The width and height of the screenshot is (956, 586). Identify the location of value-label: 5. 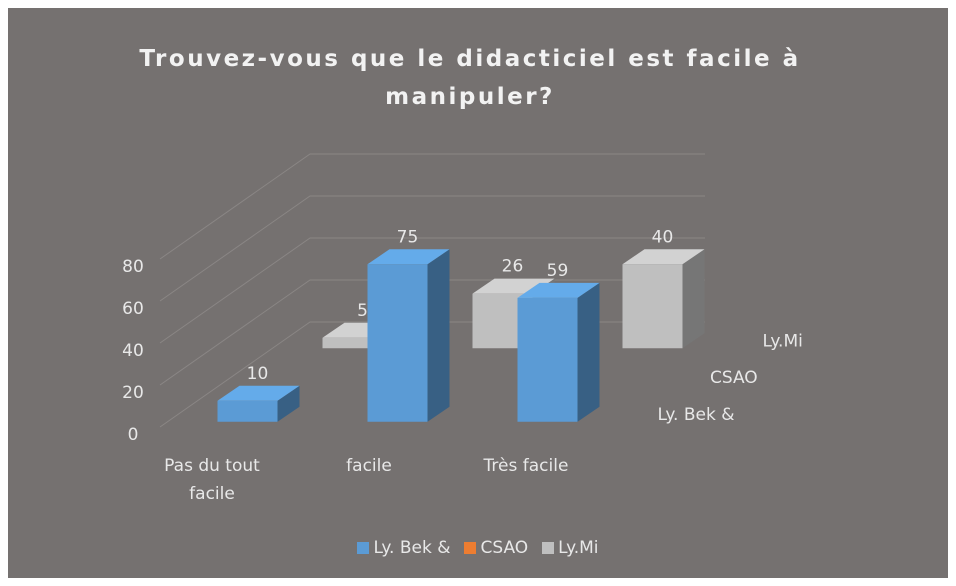
(362, 311).